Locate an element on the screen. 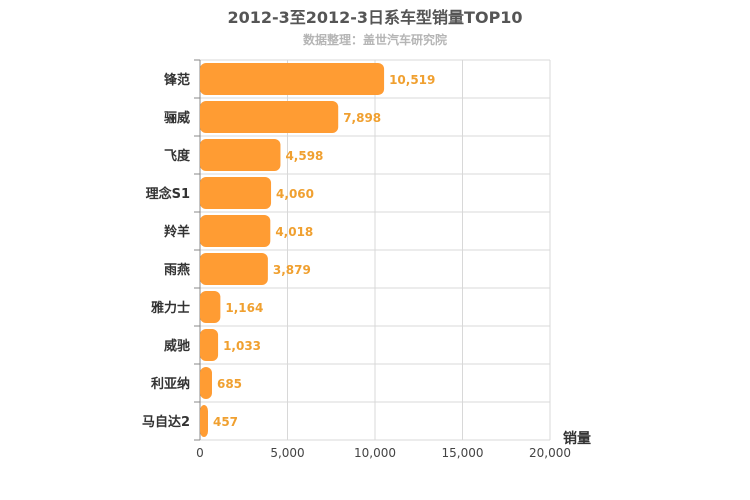 The image size is (750, 500). value-label: 685 is located at coordinates (229, 384).